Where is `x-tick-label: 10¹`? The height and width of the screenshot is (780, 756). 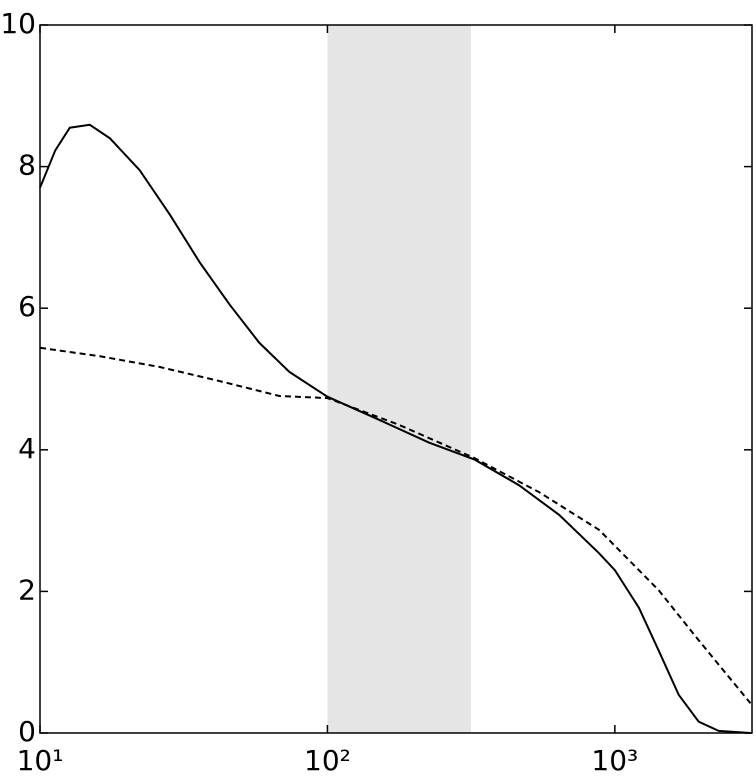 x-tick-label: 10¹ is located at coordinates (40, 760).